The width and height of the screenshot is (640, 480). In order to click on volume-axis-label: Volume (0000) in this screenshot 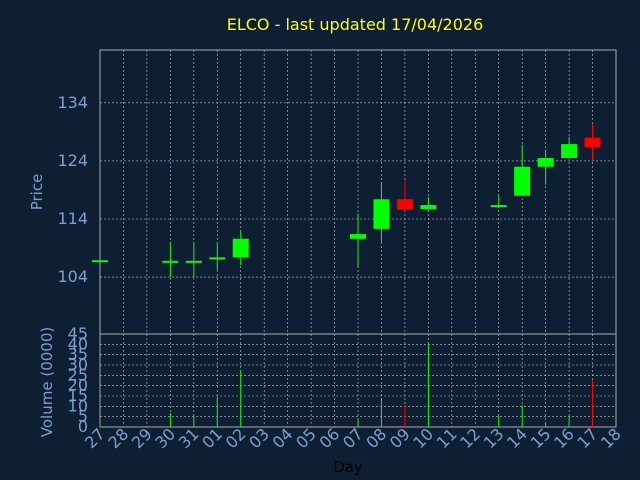, I will do `click(47, 382)`.